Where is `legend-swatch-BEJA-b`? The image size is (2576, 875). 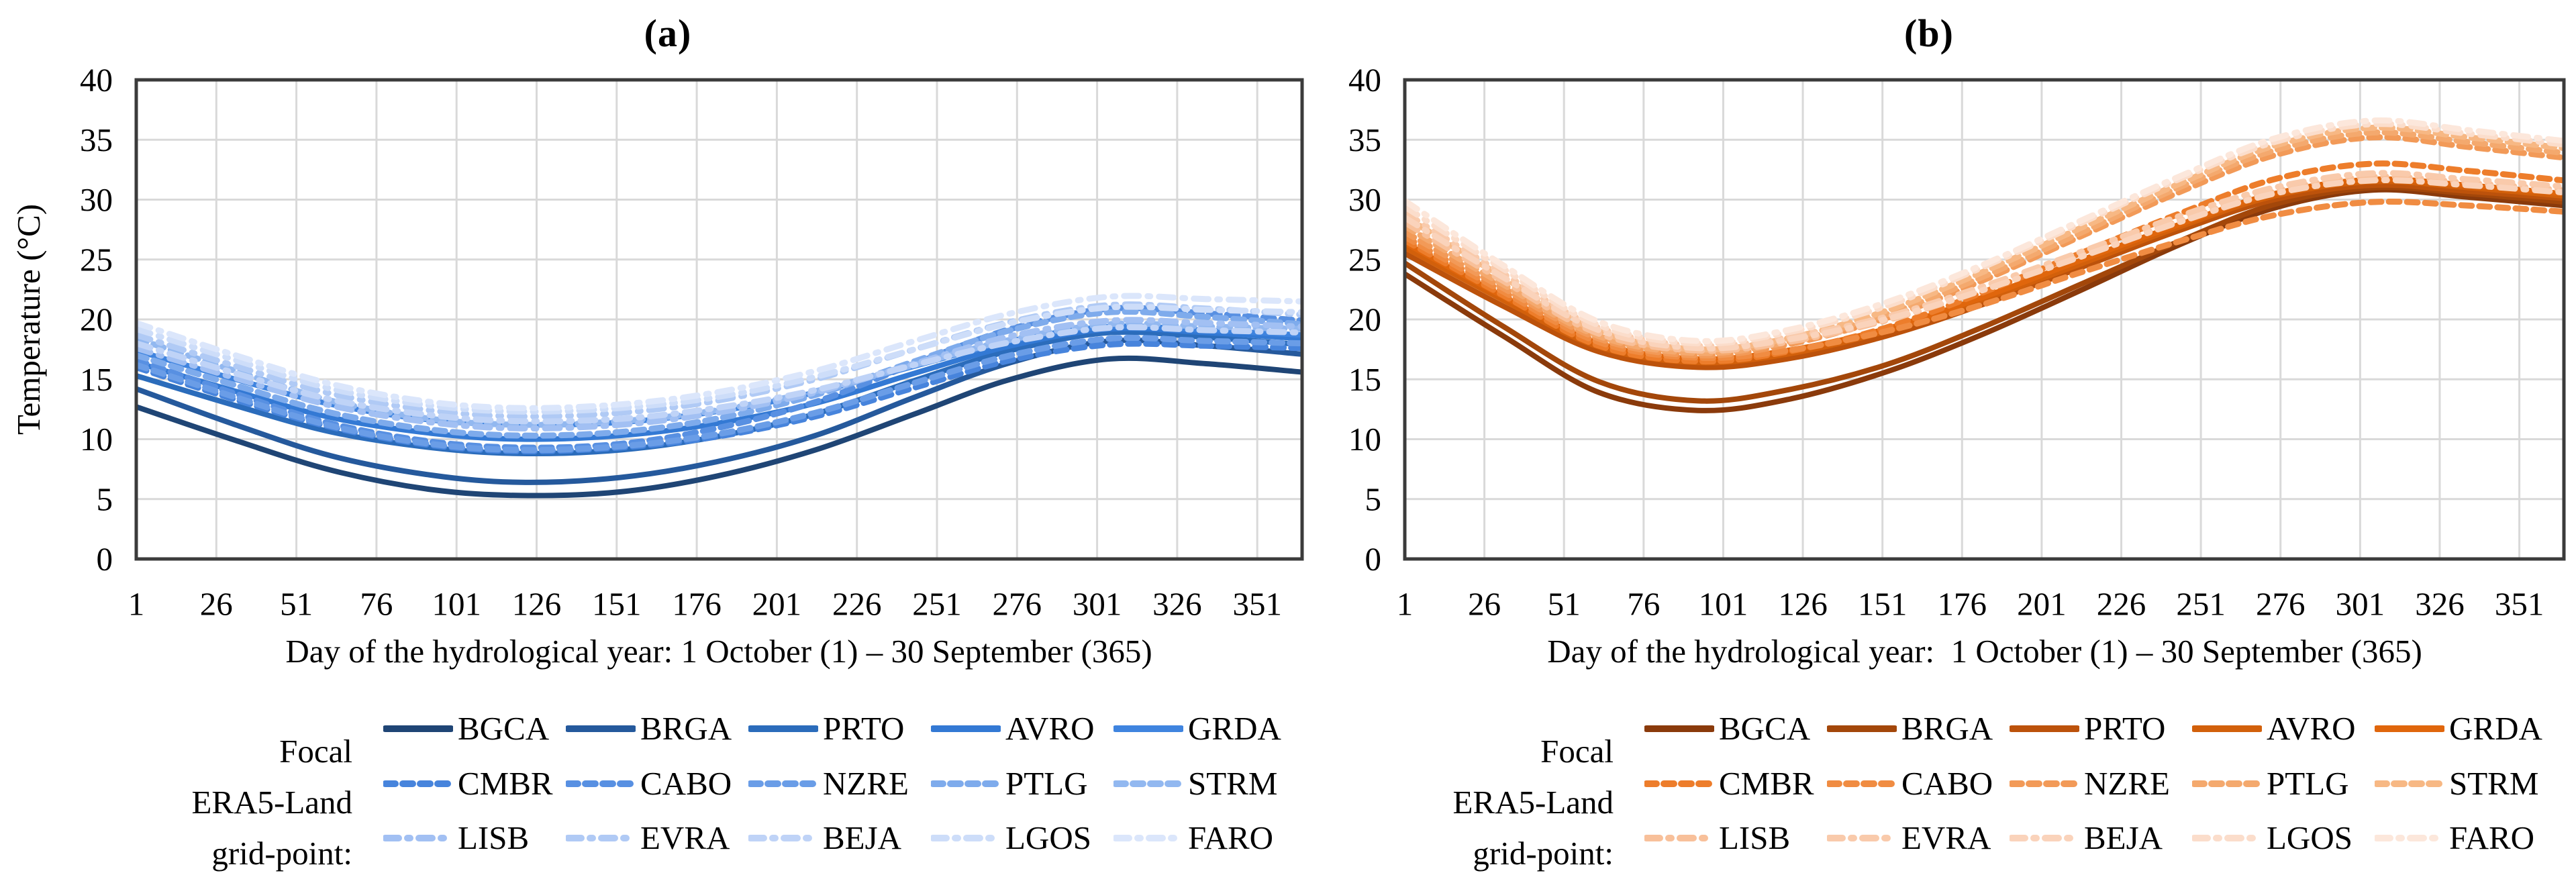 legend-swatch-BEJA-b is located at coordinates (2044, 838).